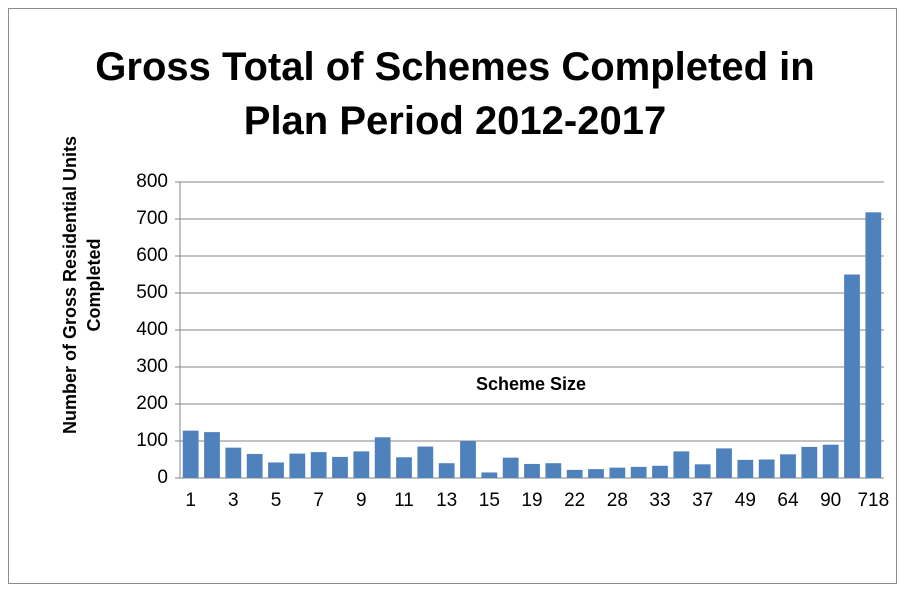 Image resolution: width=907 pixels, height=592 pixels. I want to click on x-tick-label: 5, so click(276, 500).